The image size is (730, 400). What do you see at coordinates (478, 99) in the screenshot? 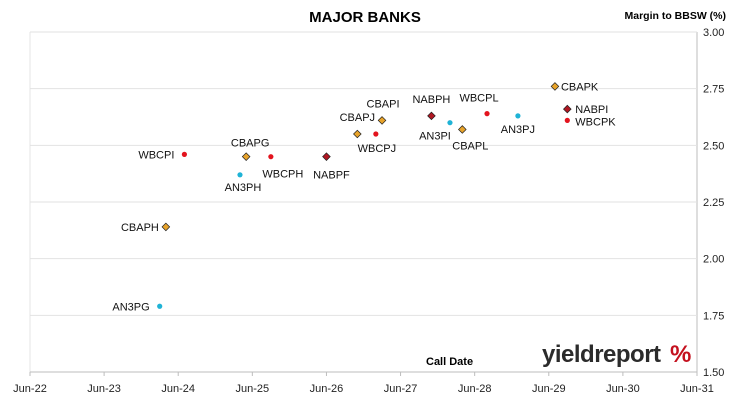
I see `data-label-wbcpl: WBCPL` at bounding box center [478, 99].